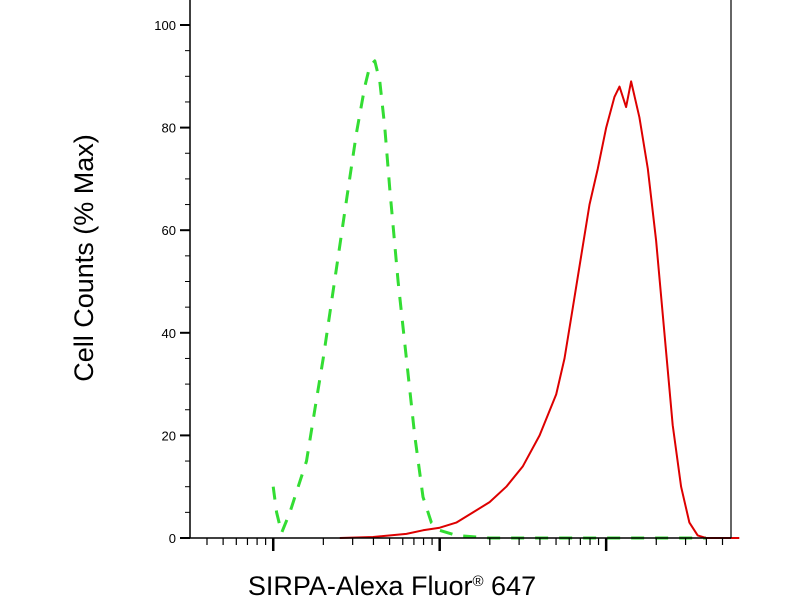 This screenshot has width=800, height=600. I want to click on x-axis-title-main: SIRPA-Alexa Fluor, so click(360, 585).